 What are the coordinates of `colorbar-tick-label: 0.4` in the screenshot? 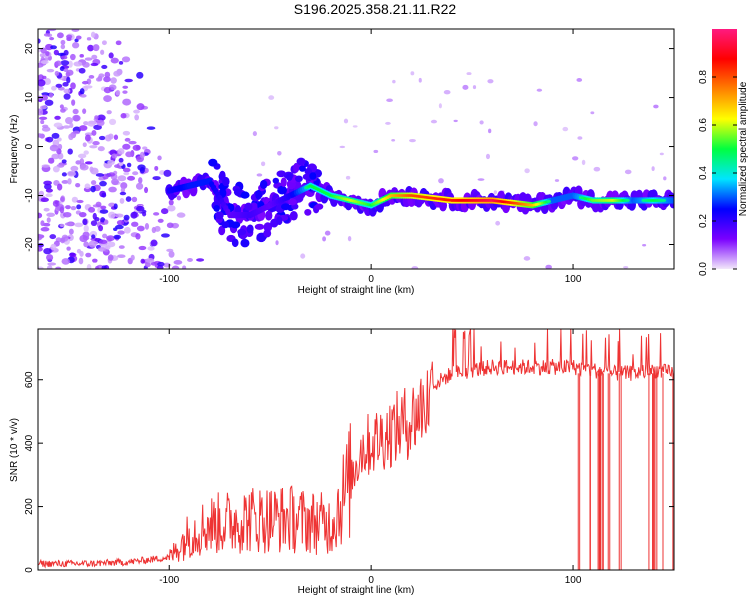 It's located at (703, 173).